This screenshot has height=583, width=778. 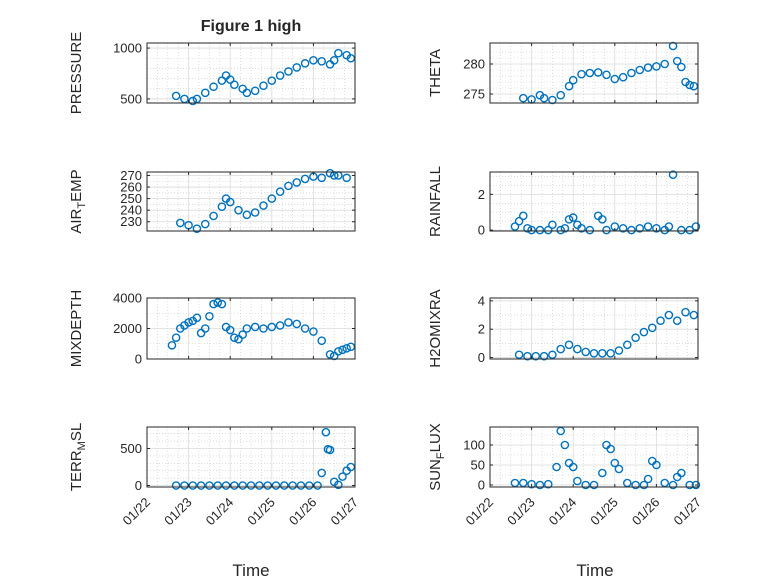 What do you see at coordinates (474, 445) in the screenshot?
I see `sun-flux-y-tick-label: 100` at bounding box center [474, 445].